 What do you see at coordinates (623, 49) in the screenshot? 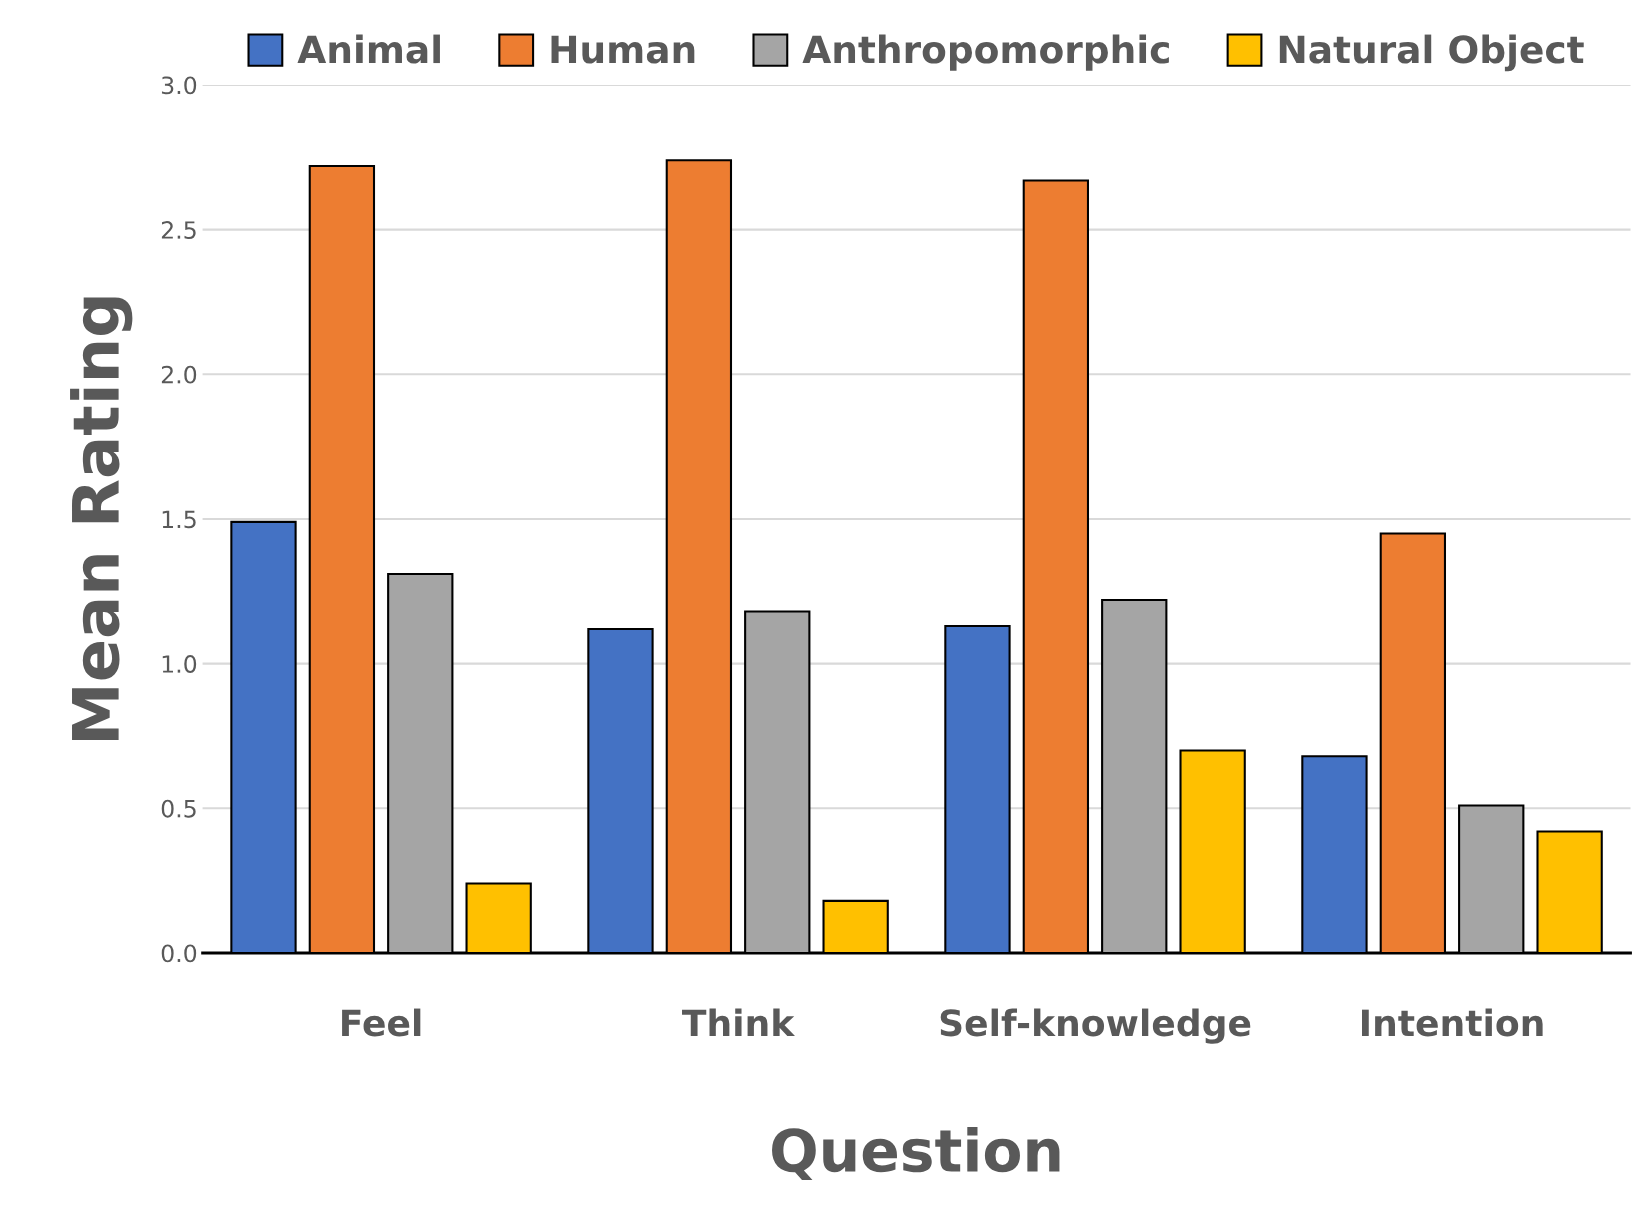
I see `legend-label: Human` at bounding box center [623, 49].